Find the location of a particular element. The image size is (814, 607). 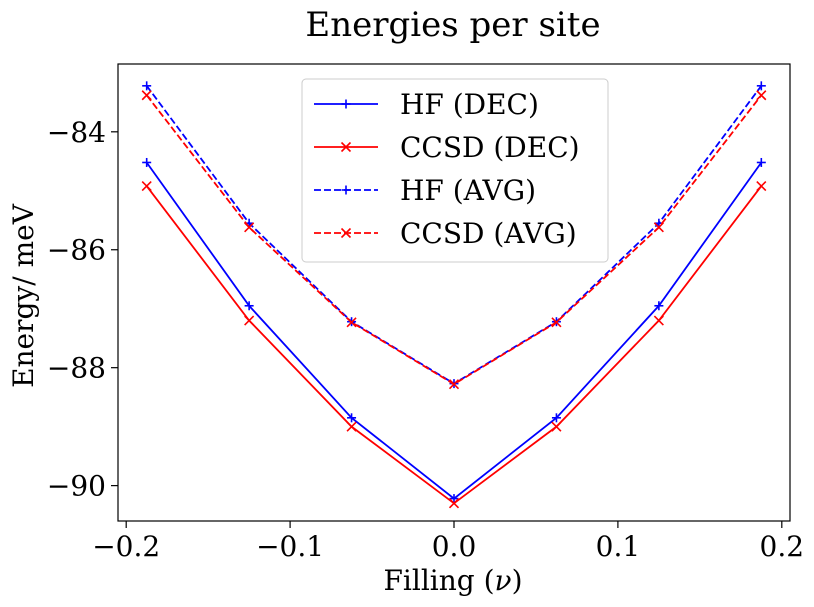

y-tick-label: −86 is located at coordinates (76, 250).